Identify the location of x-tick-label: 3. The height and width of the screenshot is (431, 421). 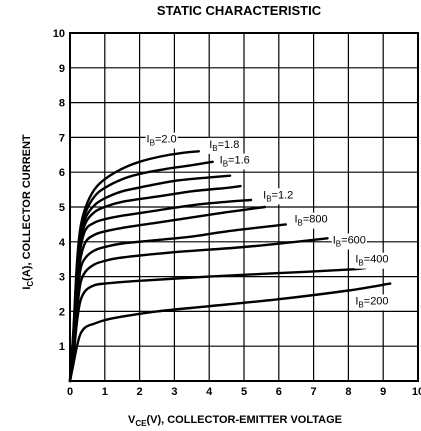
(174, 392).